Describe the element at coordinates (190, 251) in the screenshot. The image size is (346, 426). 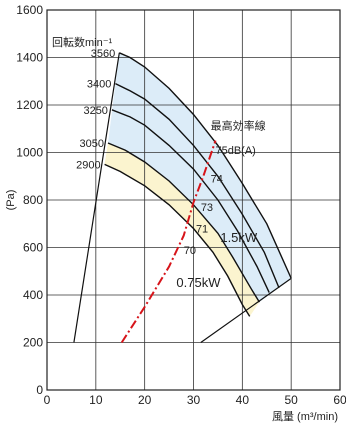
I see `efficiency-mark: 70` at that location.